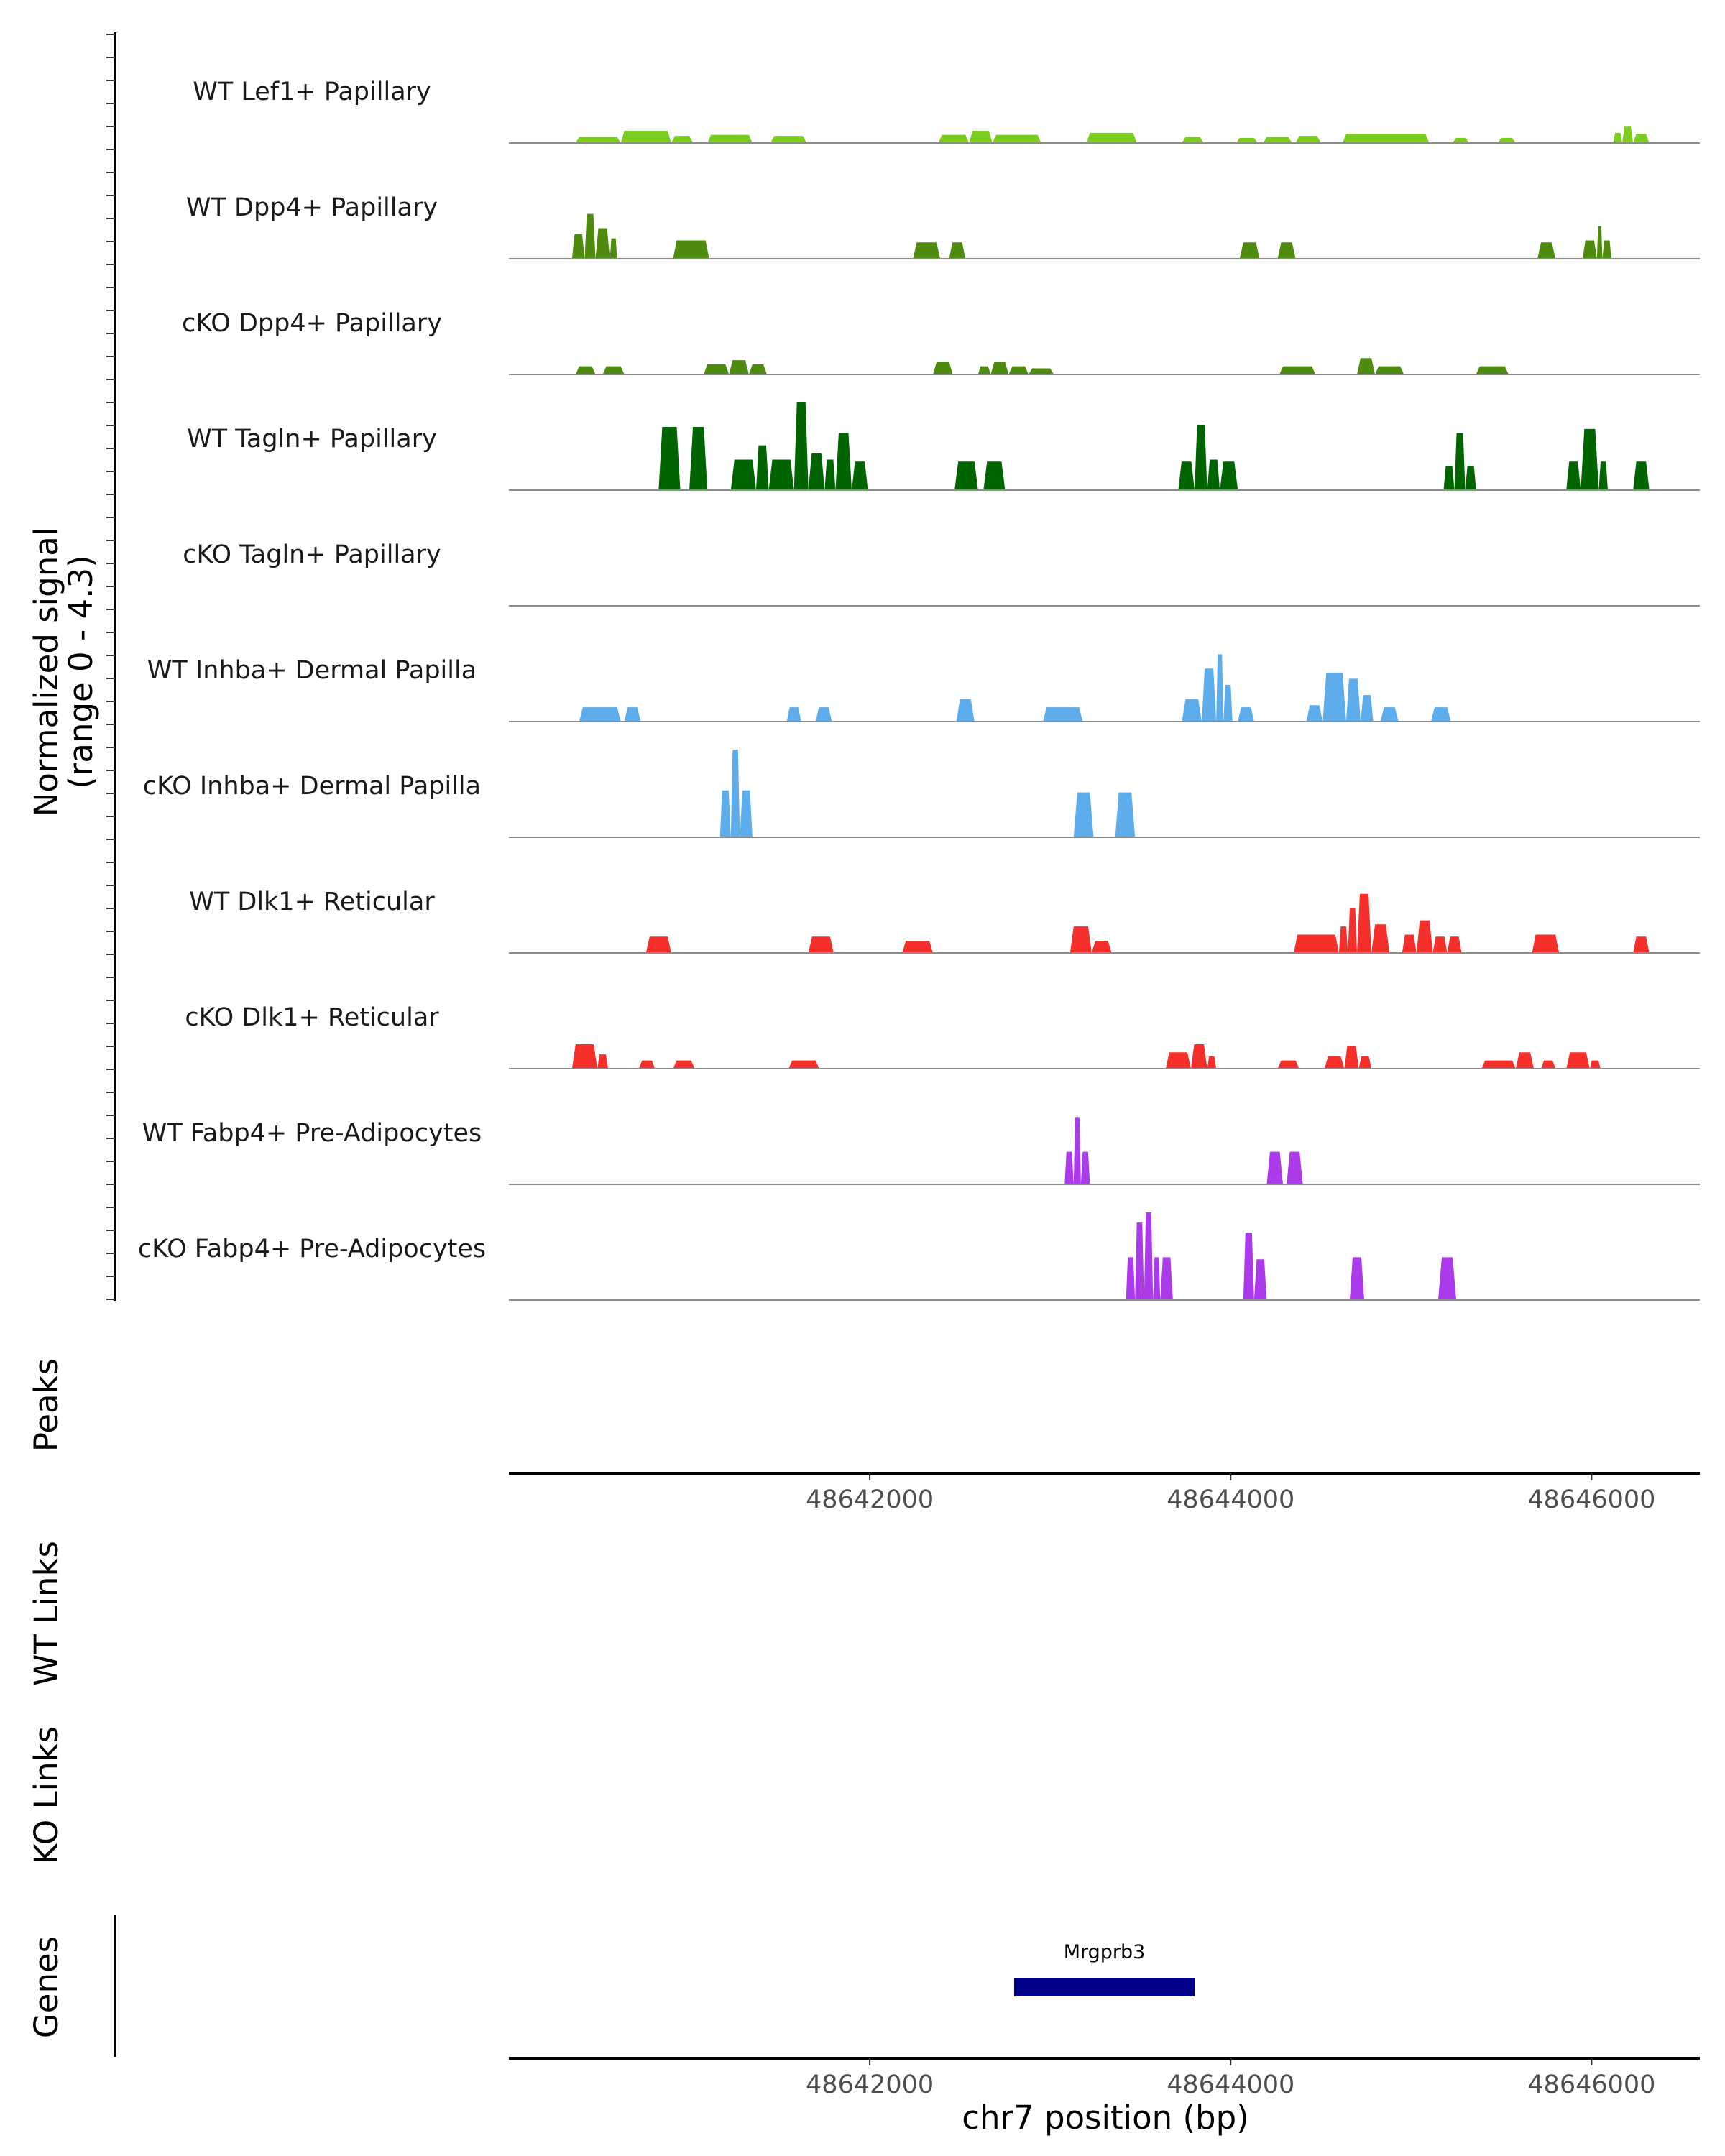 The height and width of the screenshot is (2156, 1725). I want to click on track-4: WT Tagln+ Papillary, so click(943, 447).